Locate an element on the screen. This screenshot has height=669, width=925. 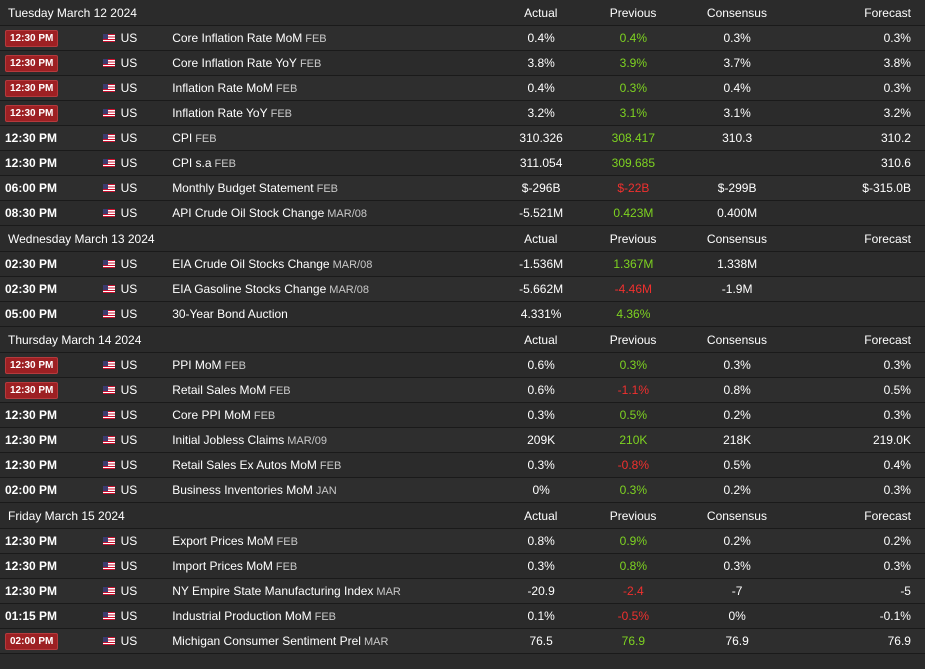
event-name: CPI is located at coordinates (182, 138).